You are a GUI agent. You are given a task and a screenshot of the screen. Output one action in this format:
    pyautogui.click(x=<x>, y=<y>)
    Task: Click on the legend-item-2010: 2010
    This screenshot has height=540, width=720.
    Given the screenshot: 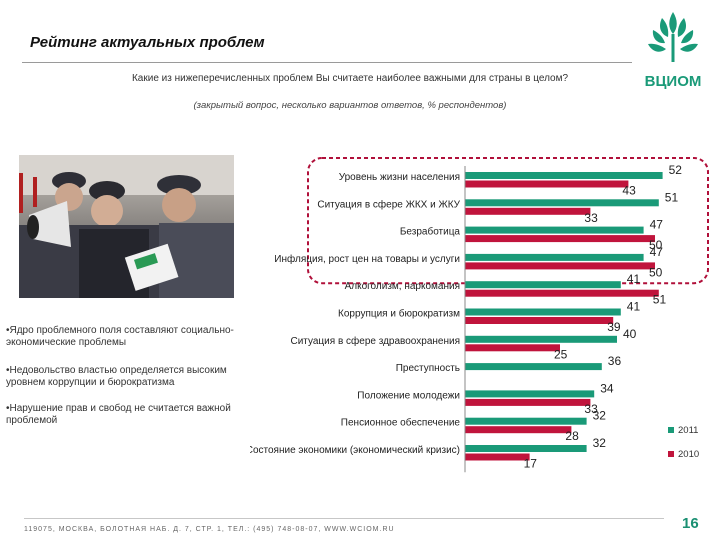 What is the action you would take?
    pyautogui.click(x=683, y=454)
    